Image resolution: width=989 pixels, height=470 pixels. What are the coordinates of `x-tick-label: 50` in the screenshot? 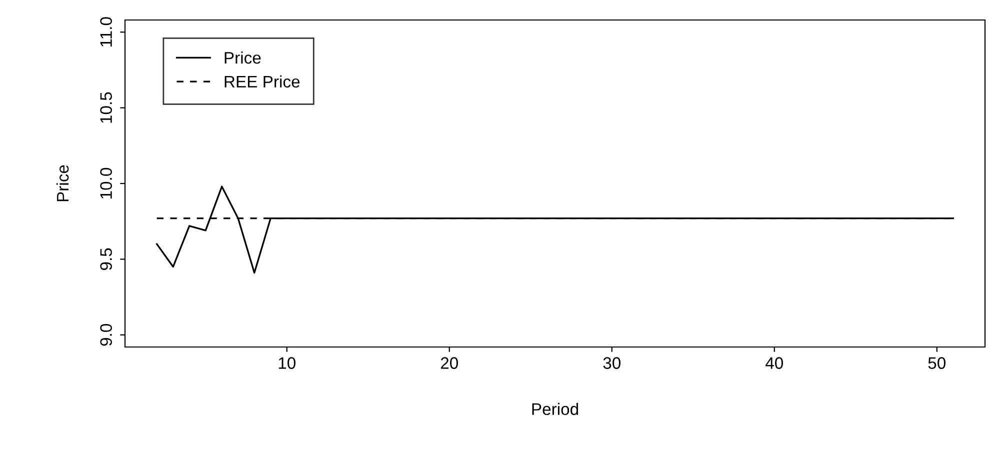 It's located at (937, 363).